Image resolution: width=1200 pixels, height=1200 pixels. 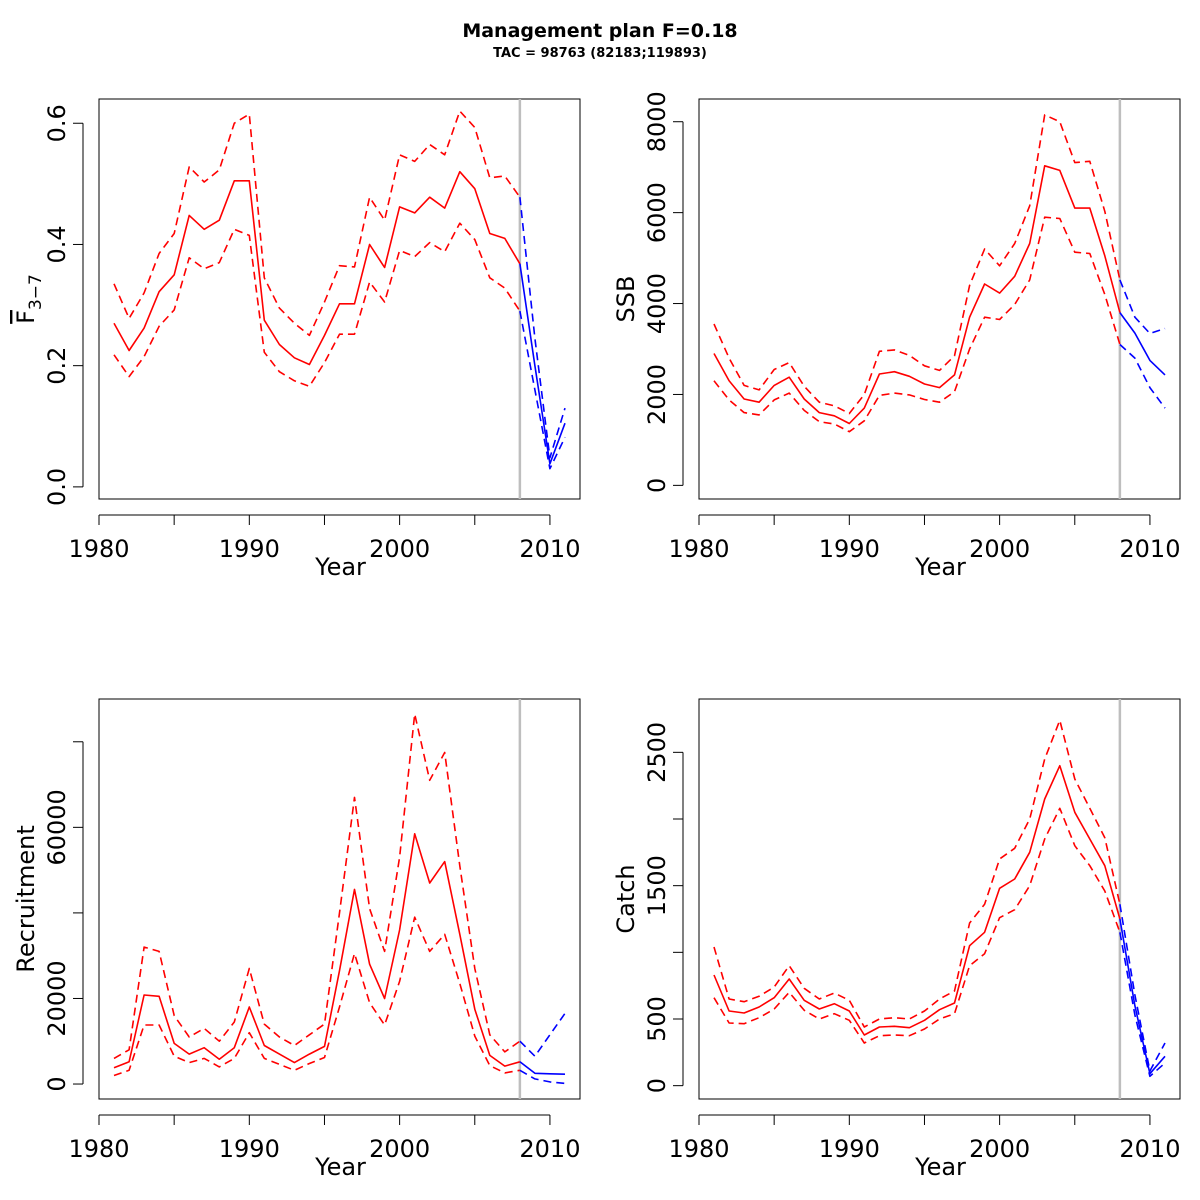 I want to click on catch-y-tick-label: 2500, so click(x=657, y=752).